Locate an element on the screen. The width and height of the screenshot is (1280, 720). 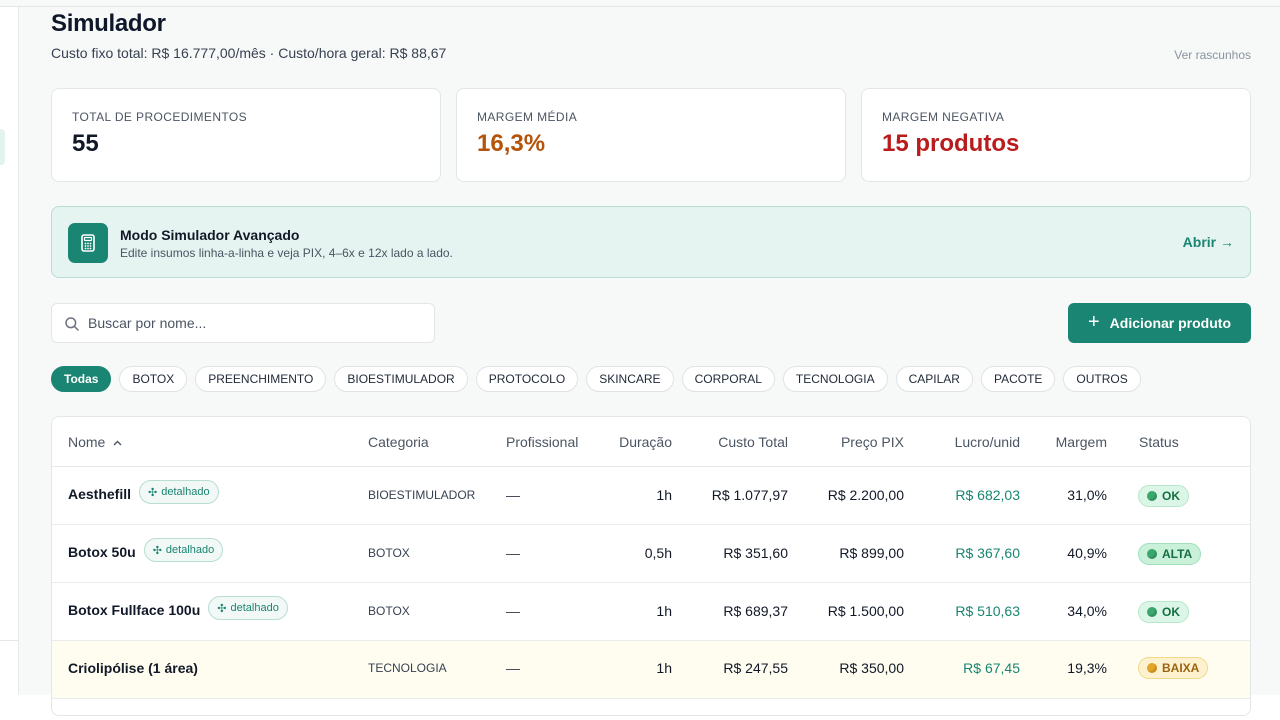
column-header-category: Categoria is located at coordinates (398, 442).